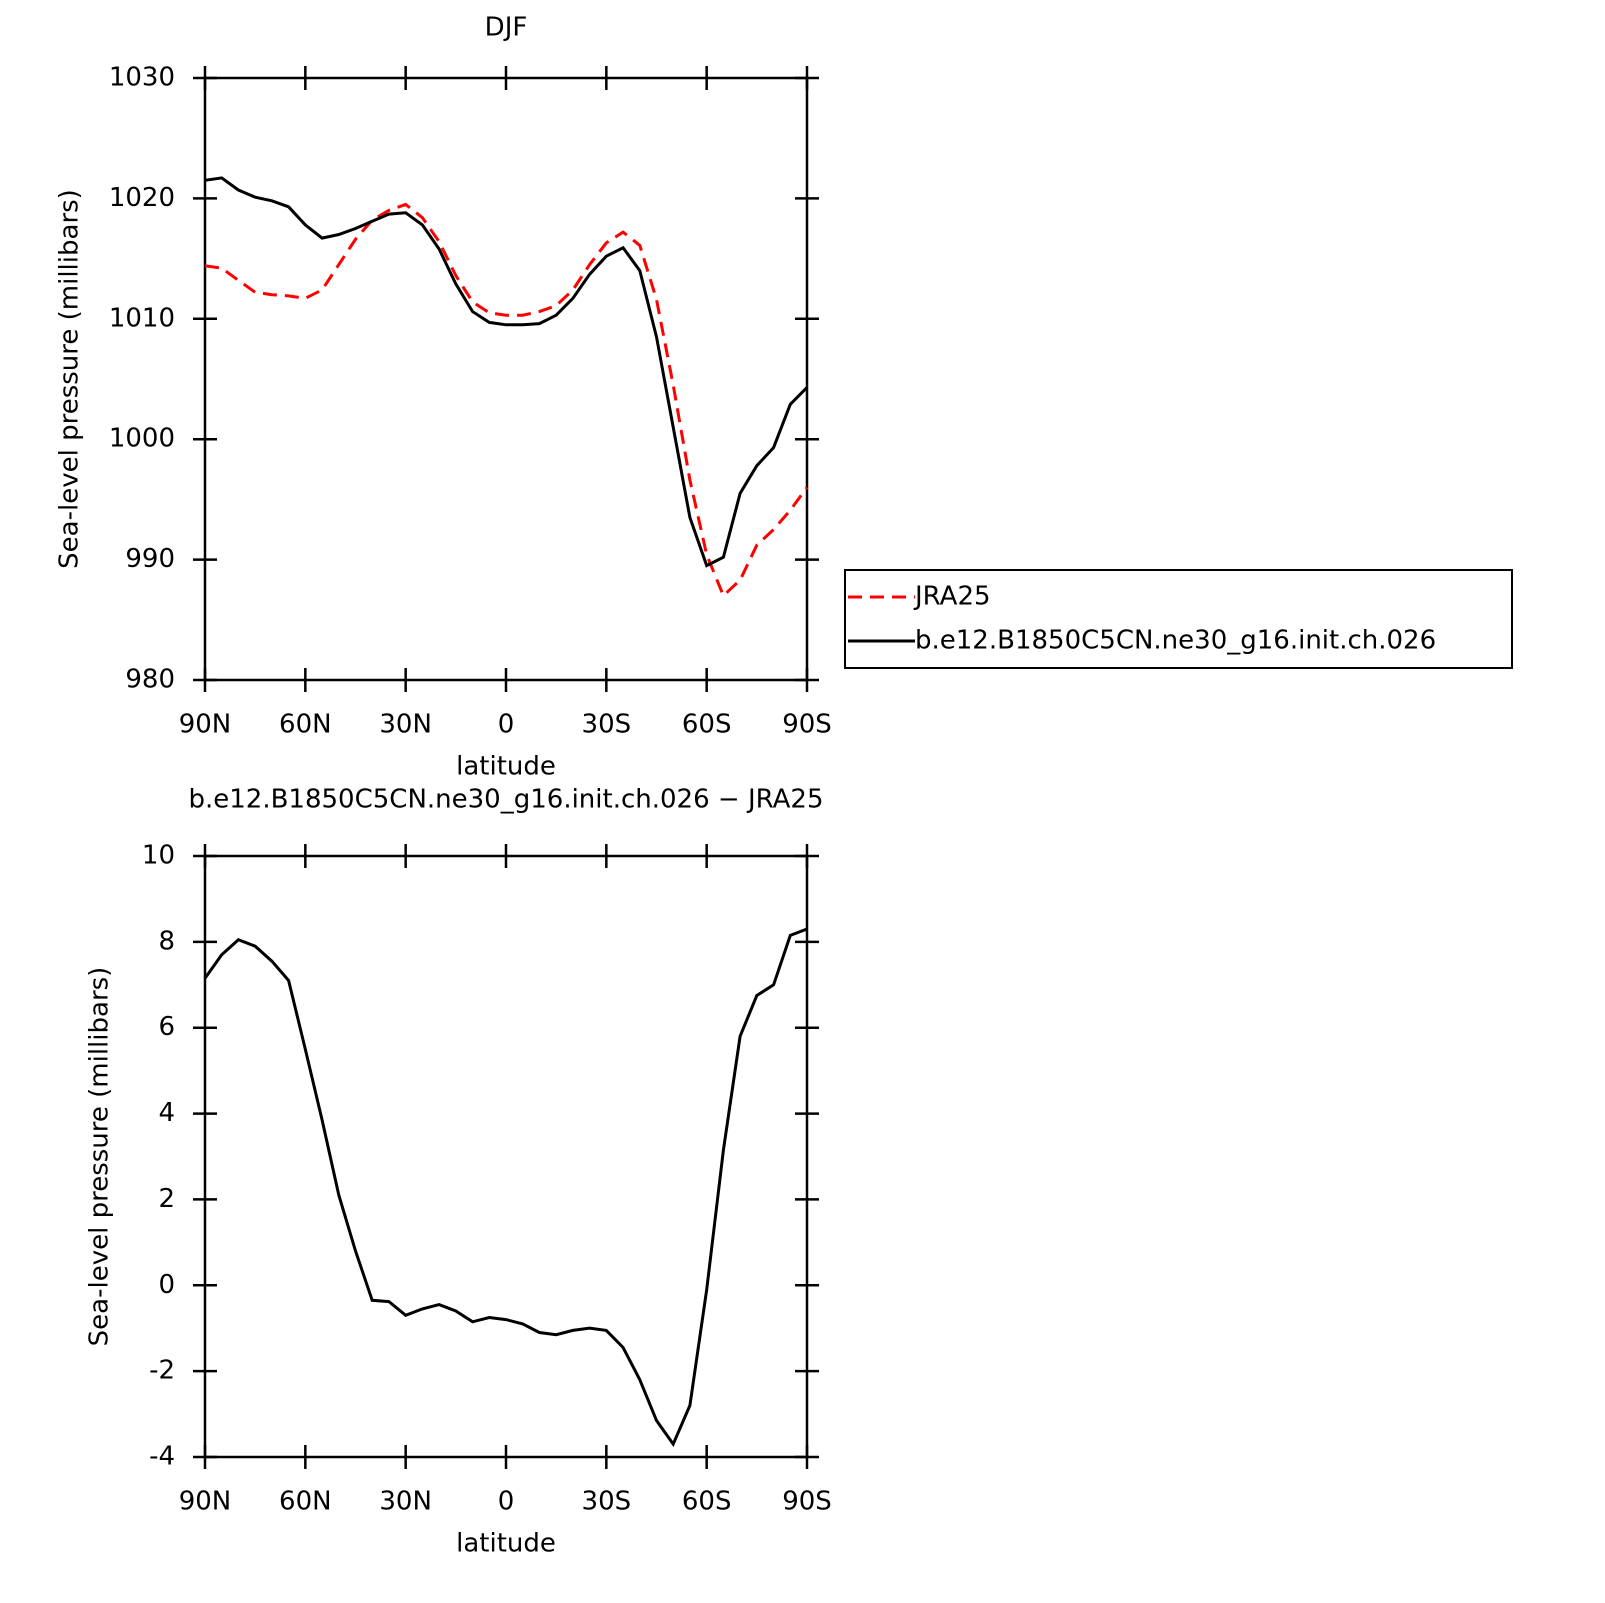  I want to click on y-tick-label: 10, so click(158, 856).